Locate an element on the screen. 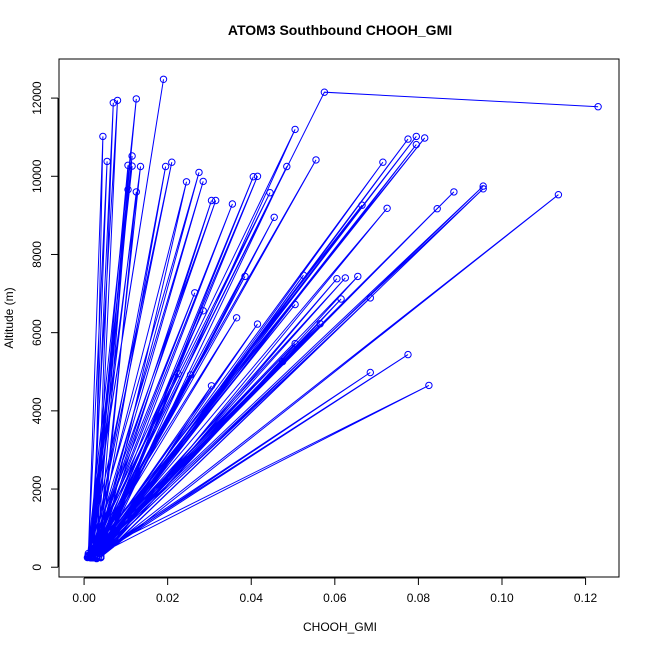 Image resolution: width=650 pixels, height=650 pixels. y-tick-label: 0 is located at coordinates (37, 567).